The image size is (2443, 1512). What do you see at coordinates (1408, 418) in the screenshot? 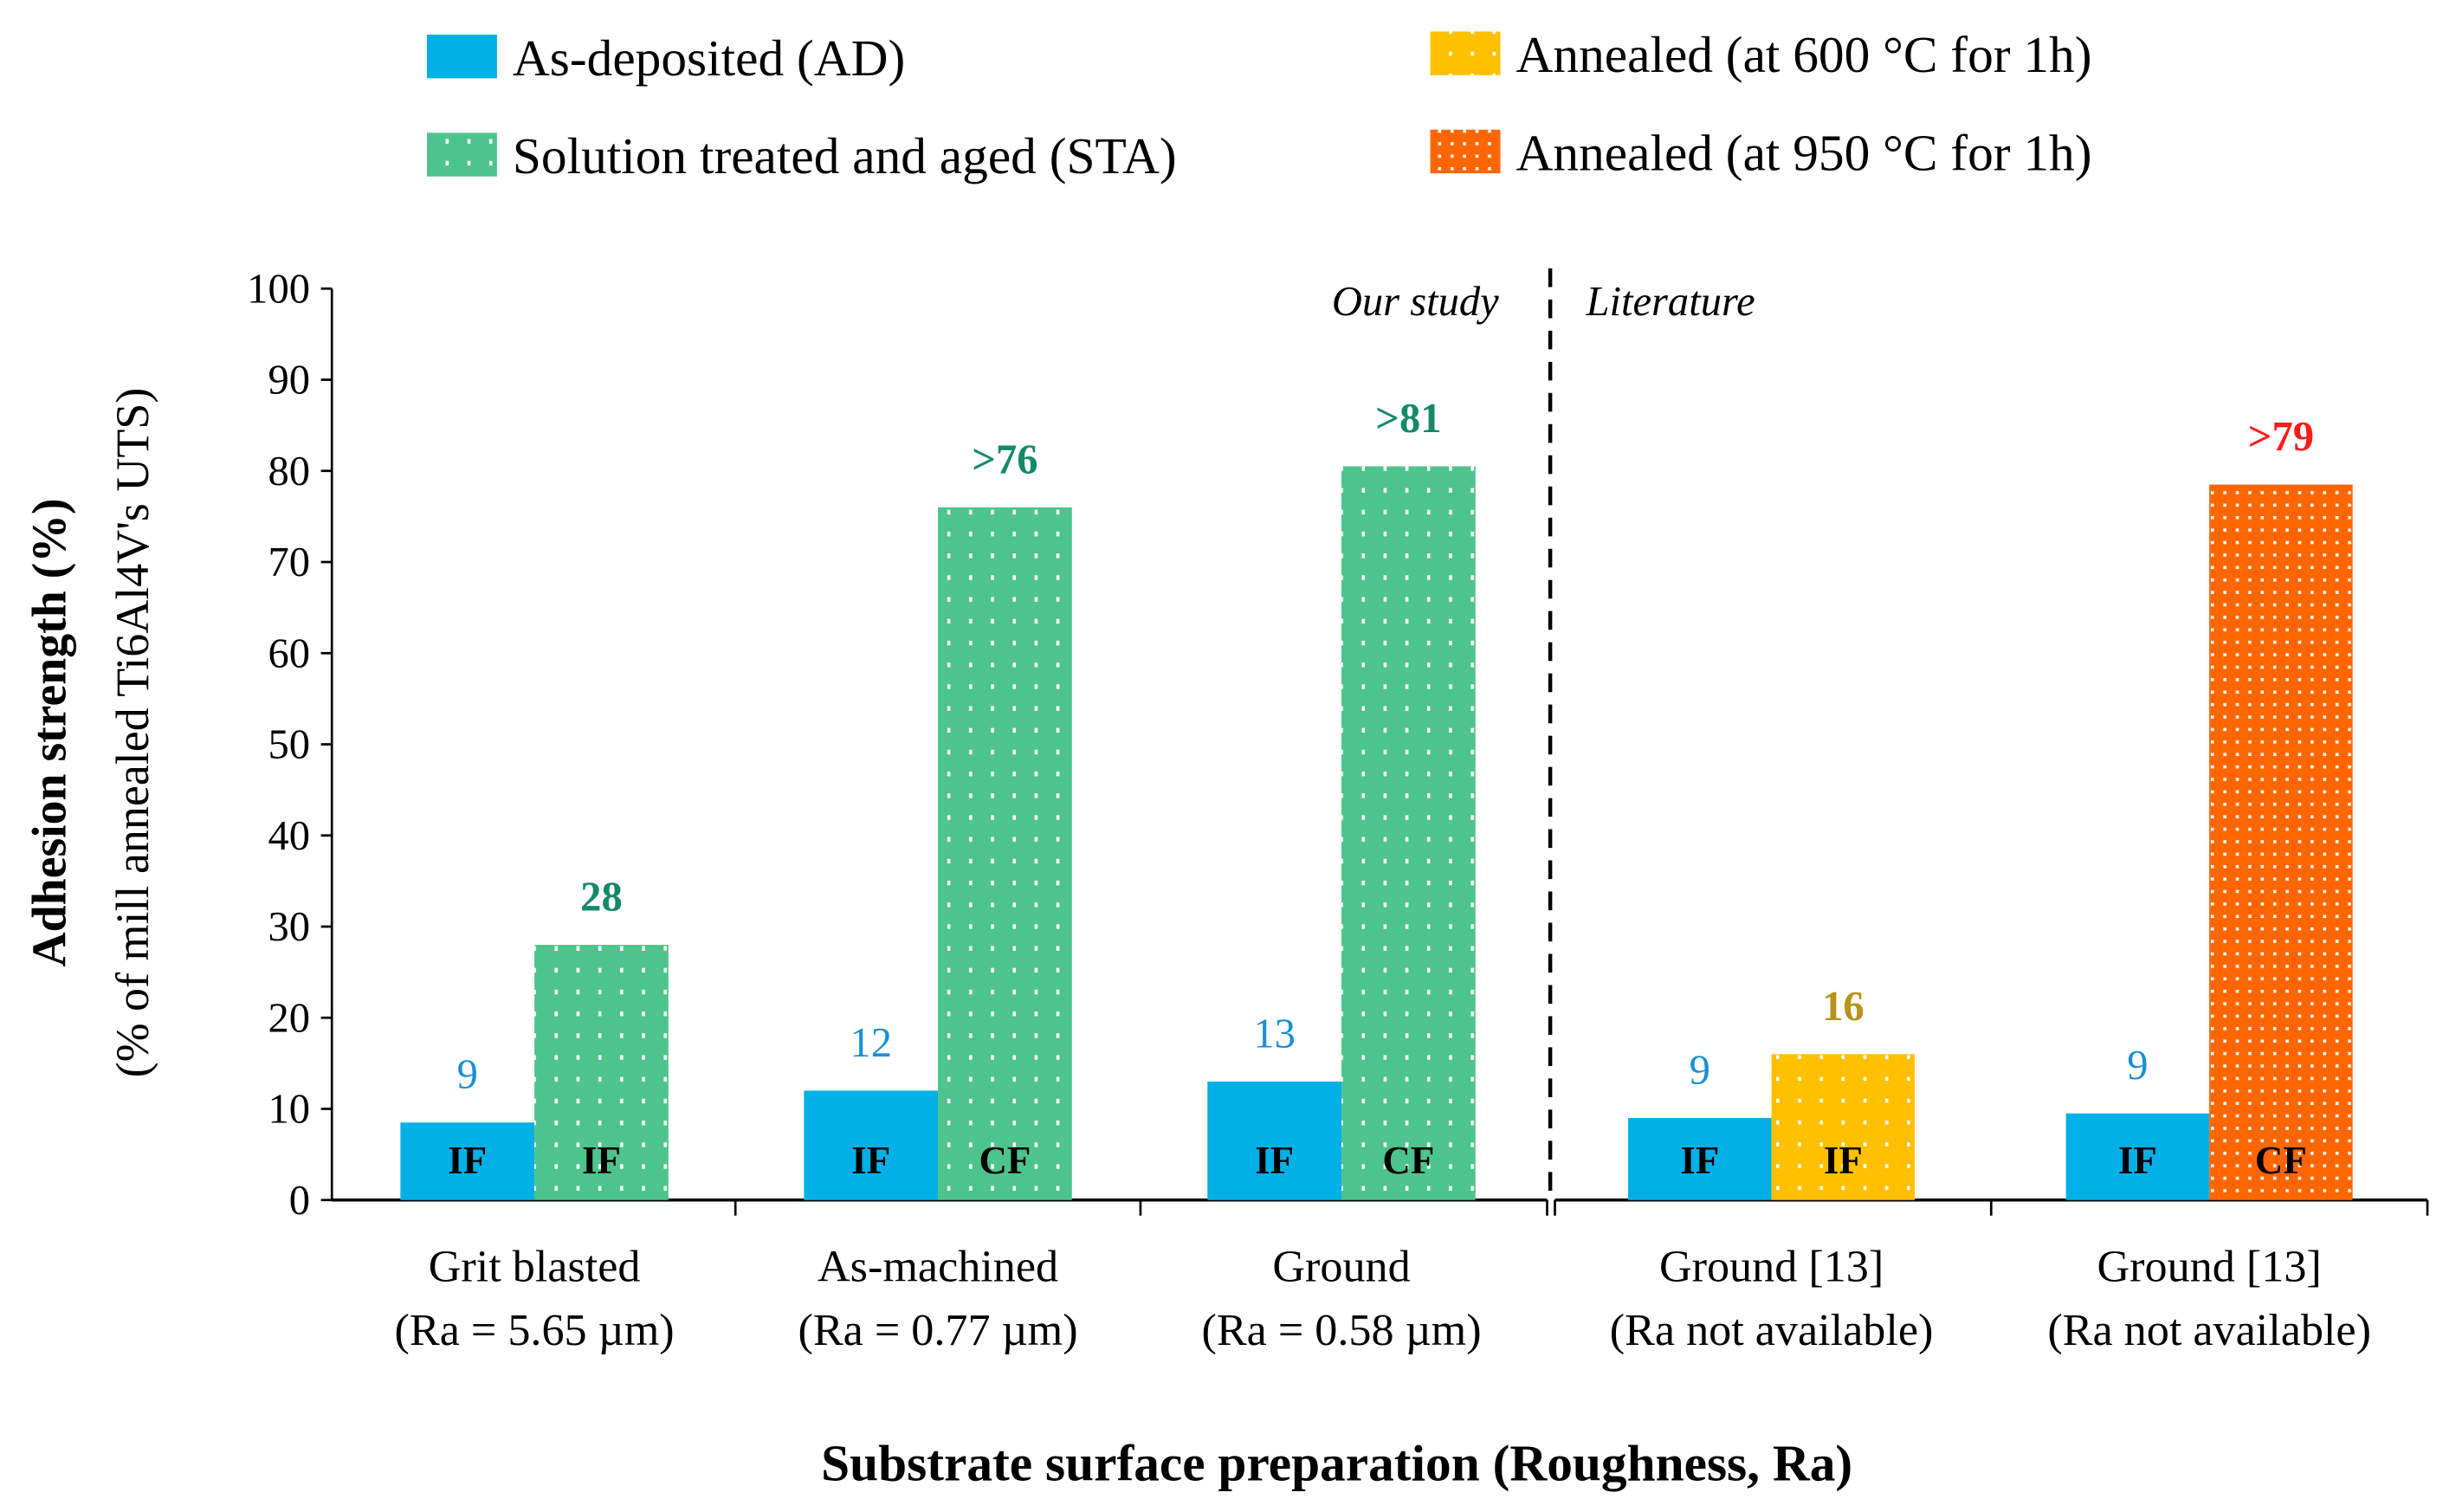
I see `data-label: >81` at bounding box center [1408, 418].